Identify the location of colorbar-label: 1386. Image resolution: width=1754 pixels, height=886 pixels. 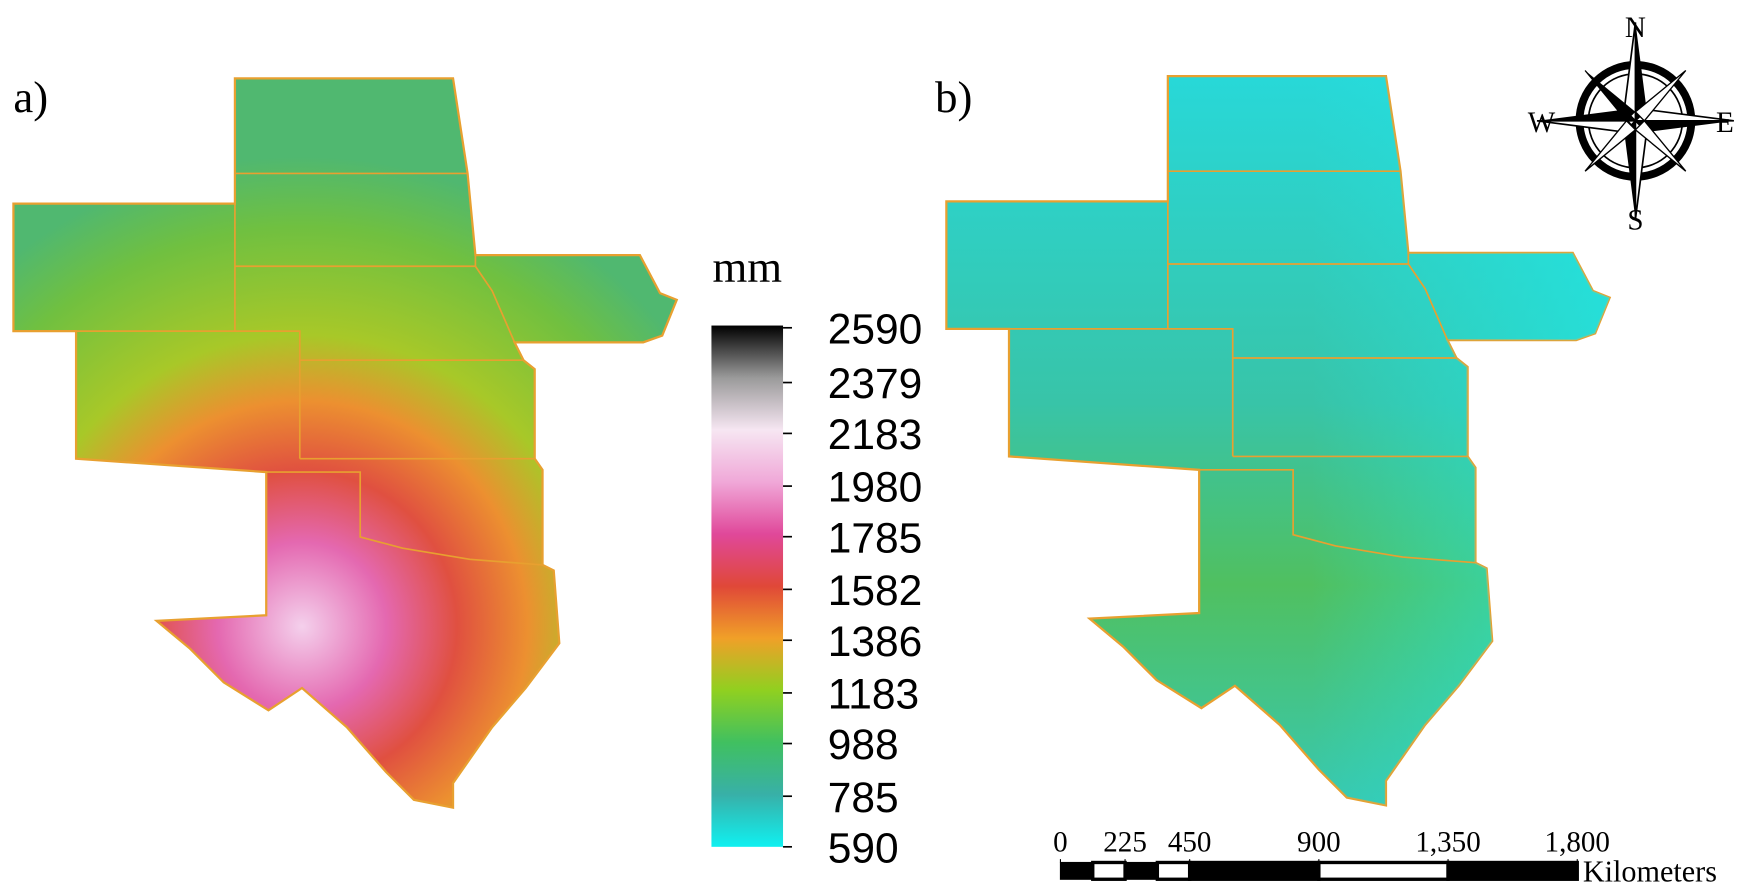
(875, 642).